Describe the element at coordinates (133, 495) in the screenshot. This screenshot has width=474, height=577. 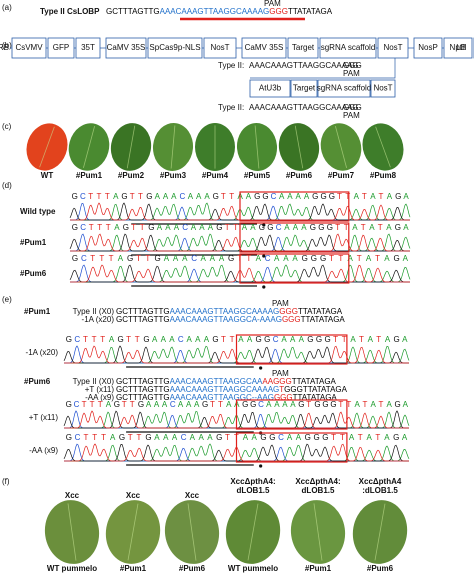
I see `strain-label: Xcc` at that location.